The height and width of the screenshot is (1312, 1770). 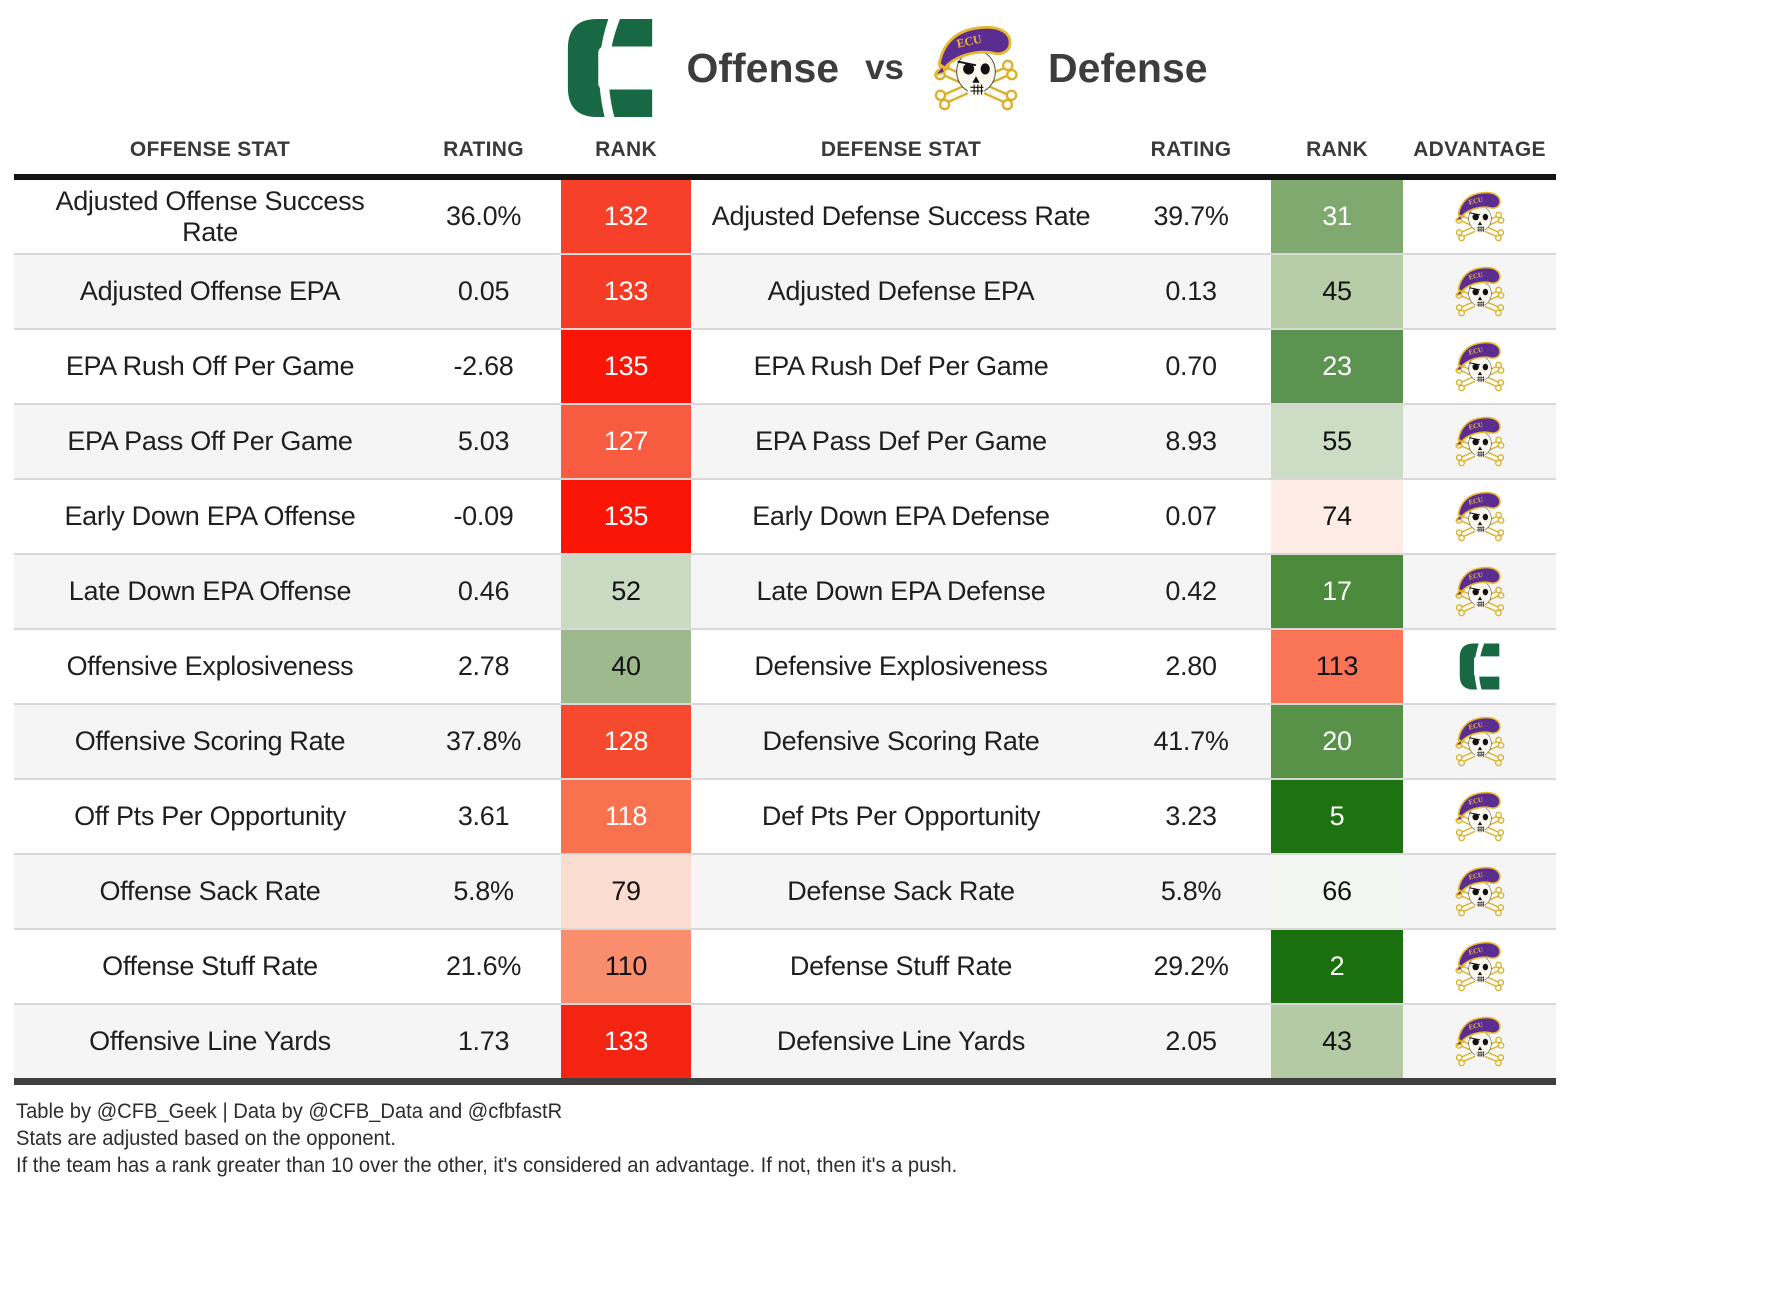 I want to click on defense-rank-cell: 20, so click(x=1337, y=741).